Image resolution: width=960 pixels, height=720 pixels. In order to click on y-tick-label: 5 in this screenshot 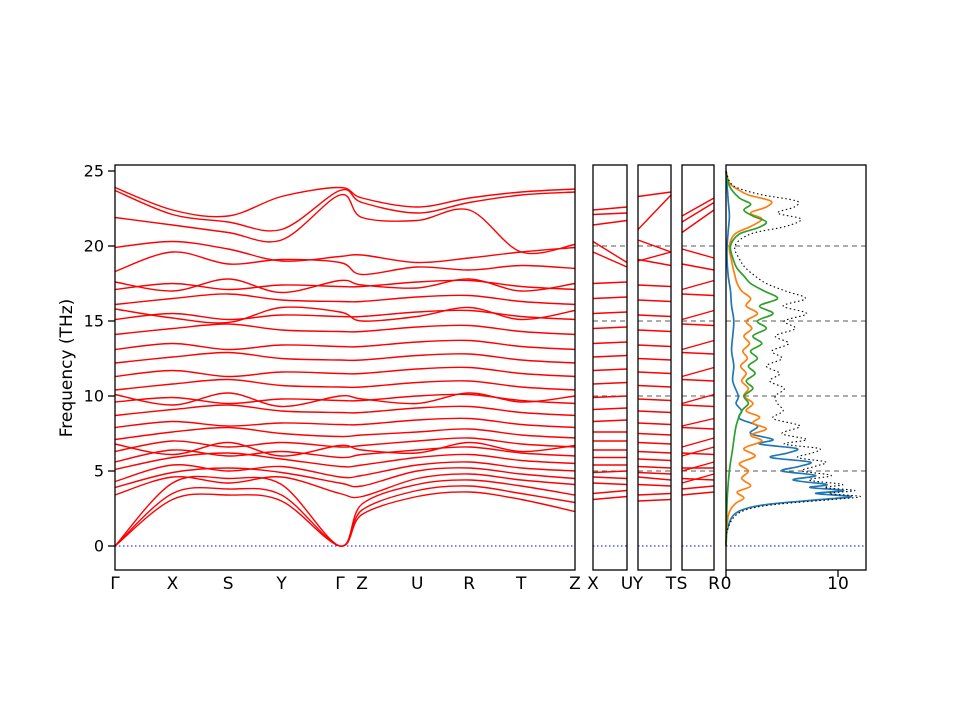, I will do `click(99, 471)`.